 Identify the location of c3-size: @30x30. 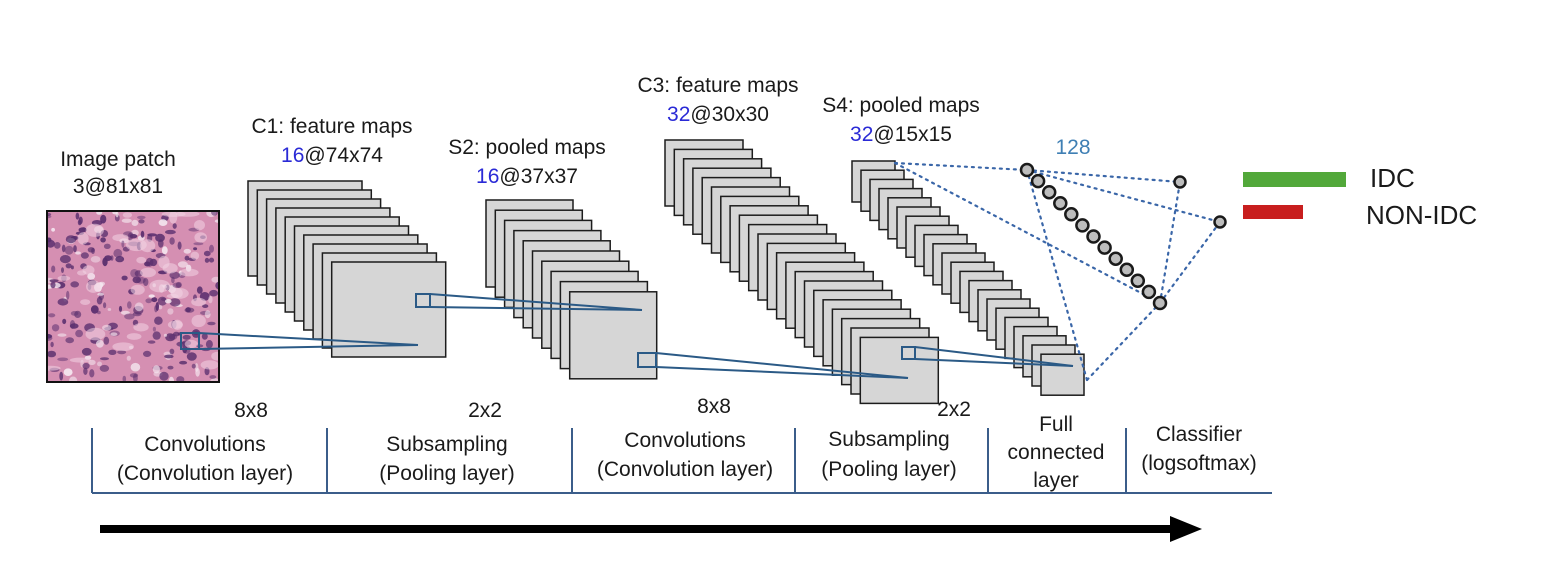
(729, 114).